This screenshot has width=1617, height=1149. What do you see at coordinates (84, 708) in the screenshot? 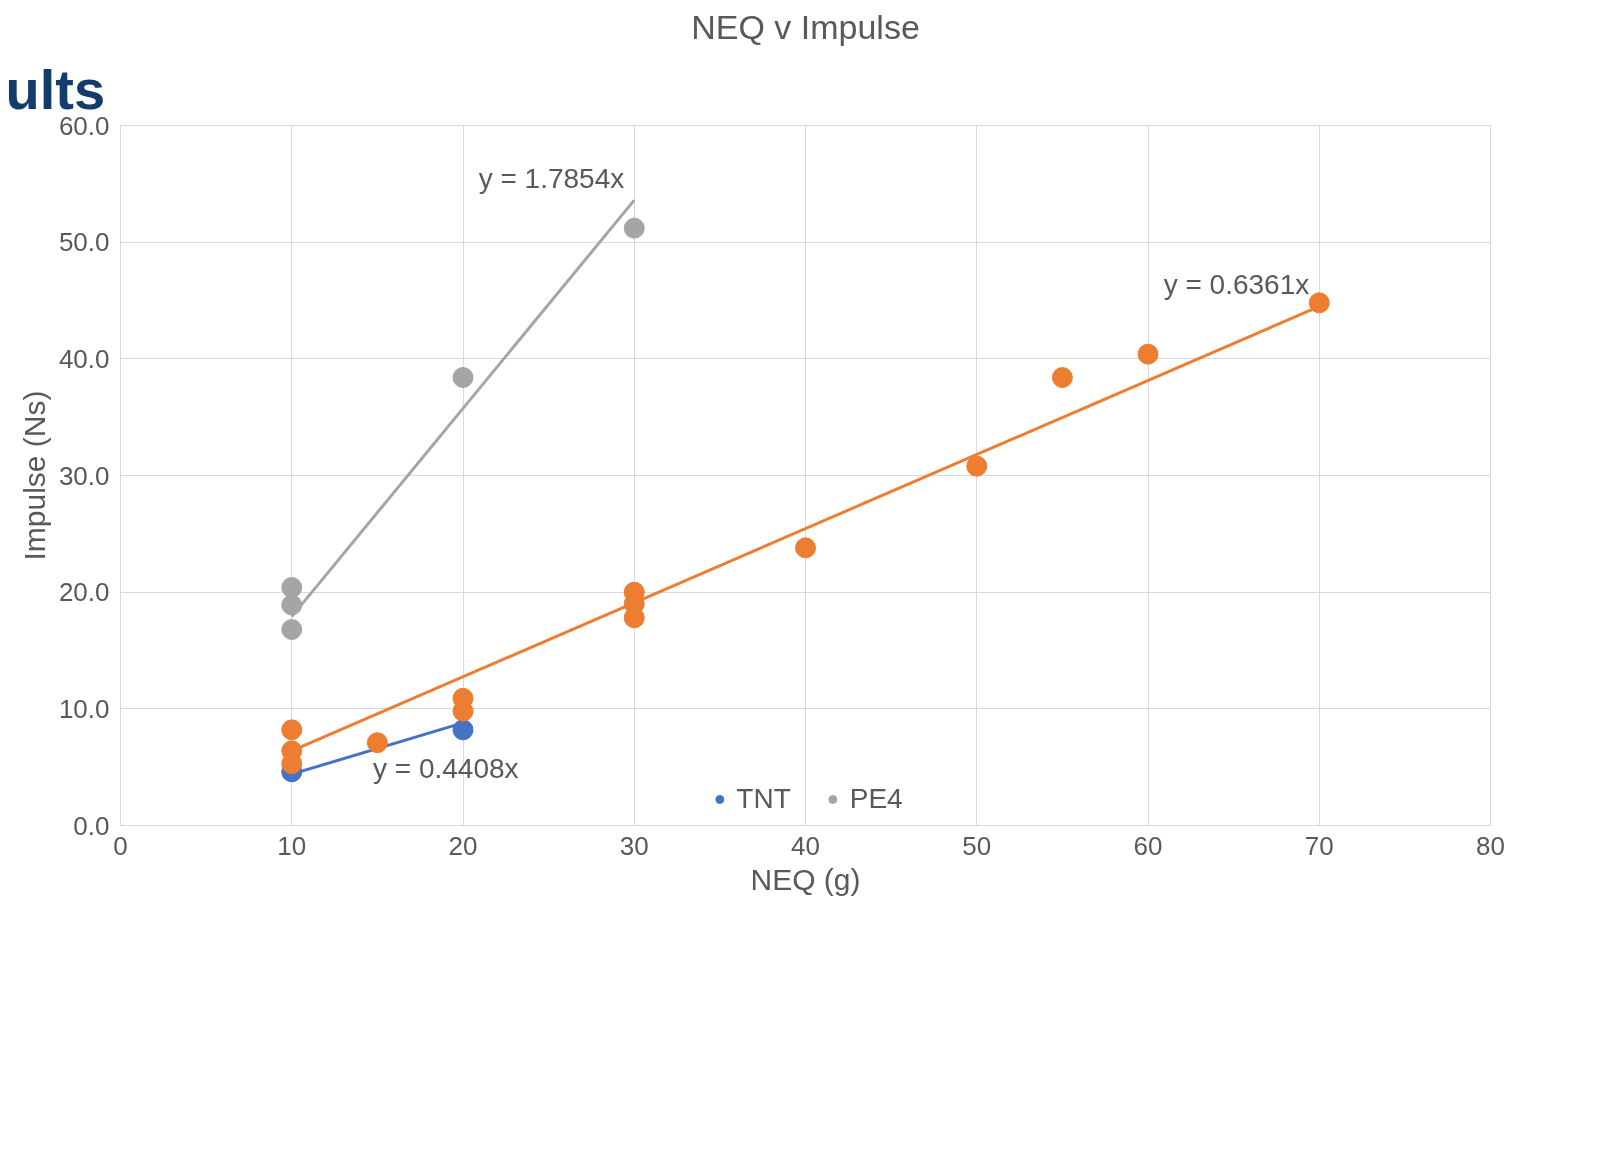
I see `y-tick-label: 10.0` at bounding box center [84, 708].